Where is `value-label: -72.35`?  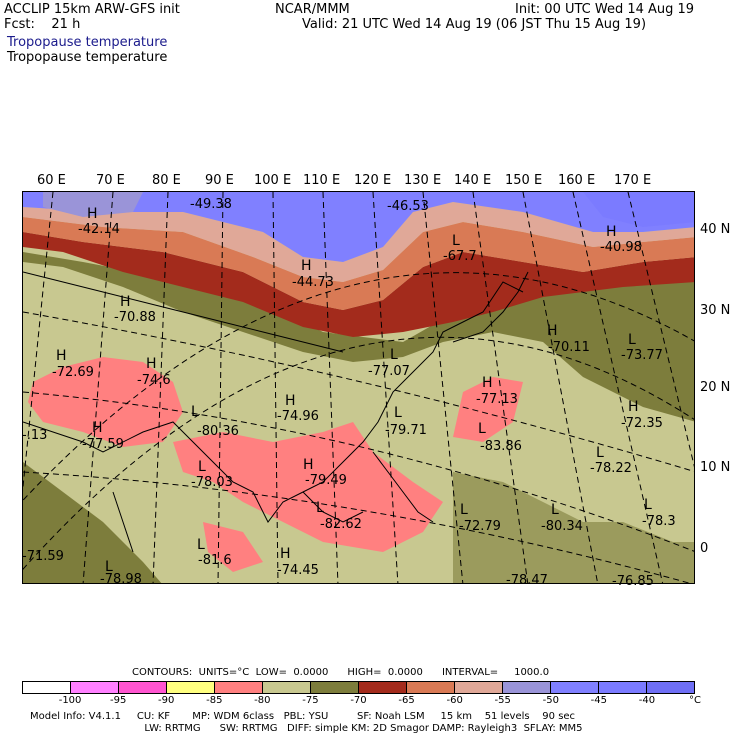
value-label: -72.35 is located at coordinates (642, 423).